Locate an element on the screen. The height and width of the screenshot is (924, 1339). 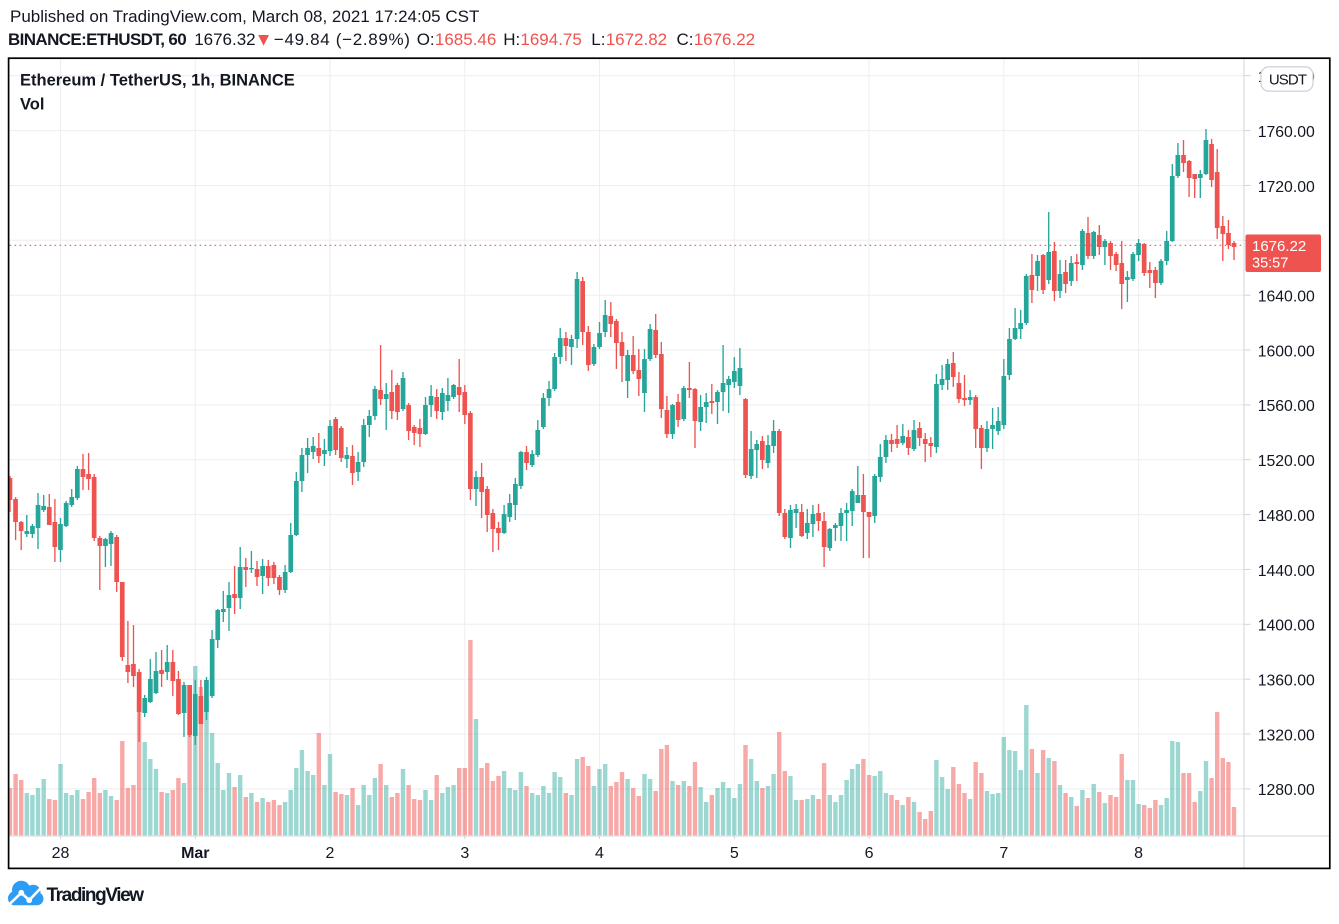
svg-text: 1520.00 is located at coordinates (1286, 461).